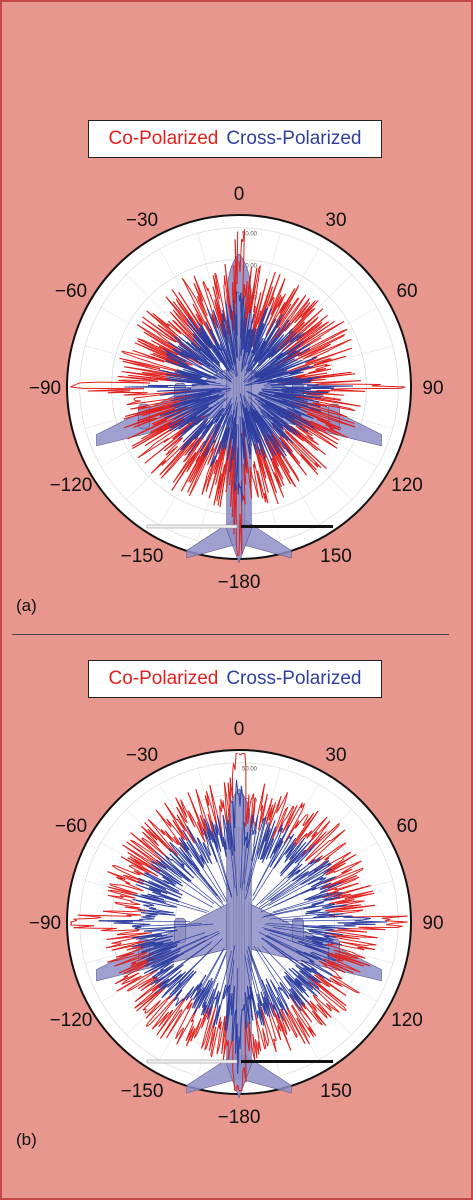 The height and width of the screenshot is (1200, 473). I want to click on angle-tick-label: 30, so click(335, 755).